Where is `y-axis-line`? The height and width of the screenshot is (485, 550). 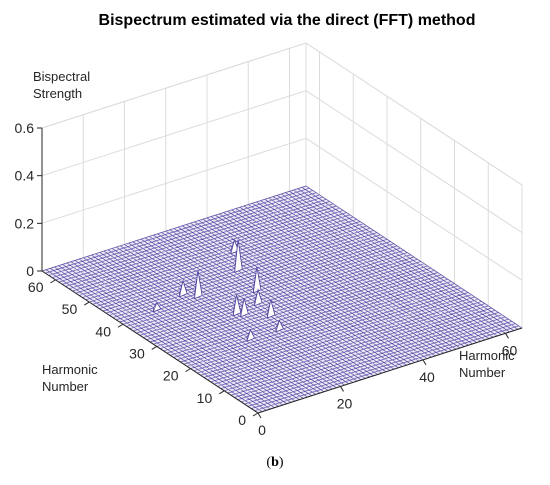
y-axis-line is located at coordinates (150, 342).